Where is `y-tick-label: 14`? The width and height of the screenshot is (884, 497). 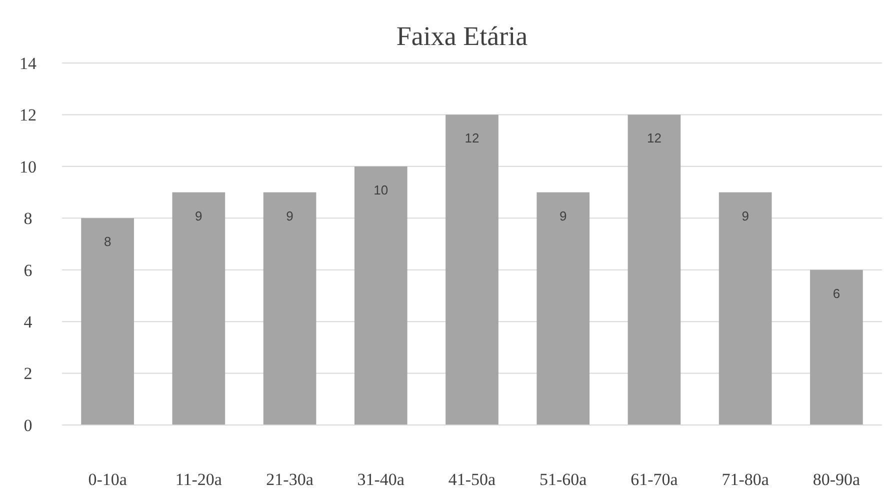
y-tick-label: 14 is located at coordinates (28, 63).